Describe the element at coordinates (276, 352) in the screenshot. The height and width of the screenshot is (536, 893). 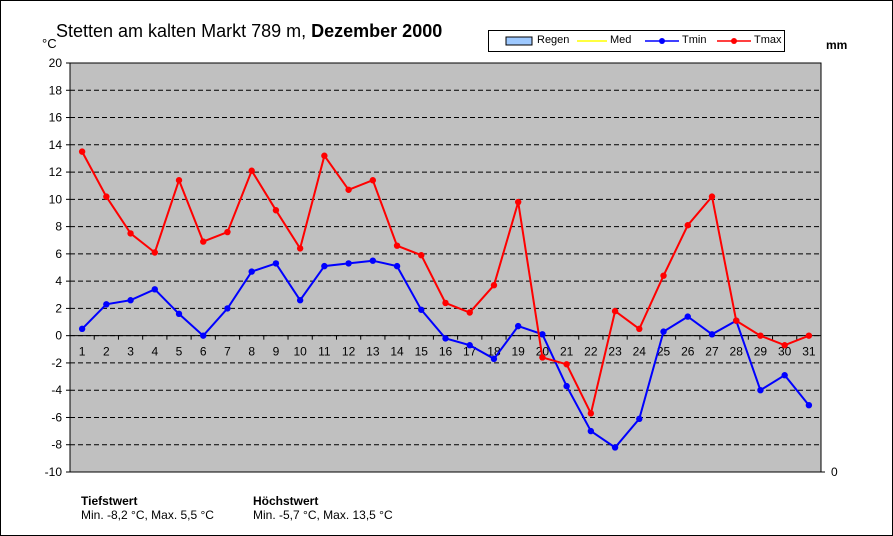
I see `x-tick-label: 9` at that location.